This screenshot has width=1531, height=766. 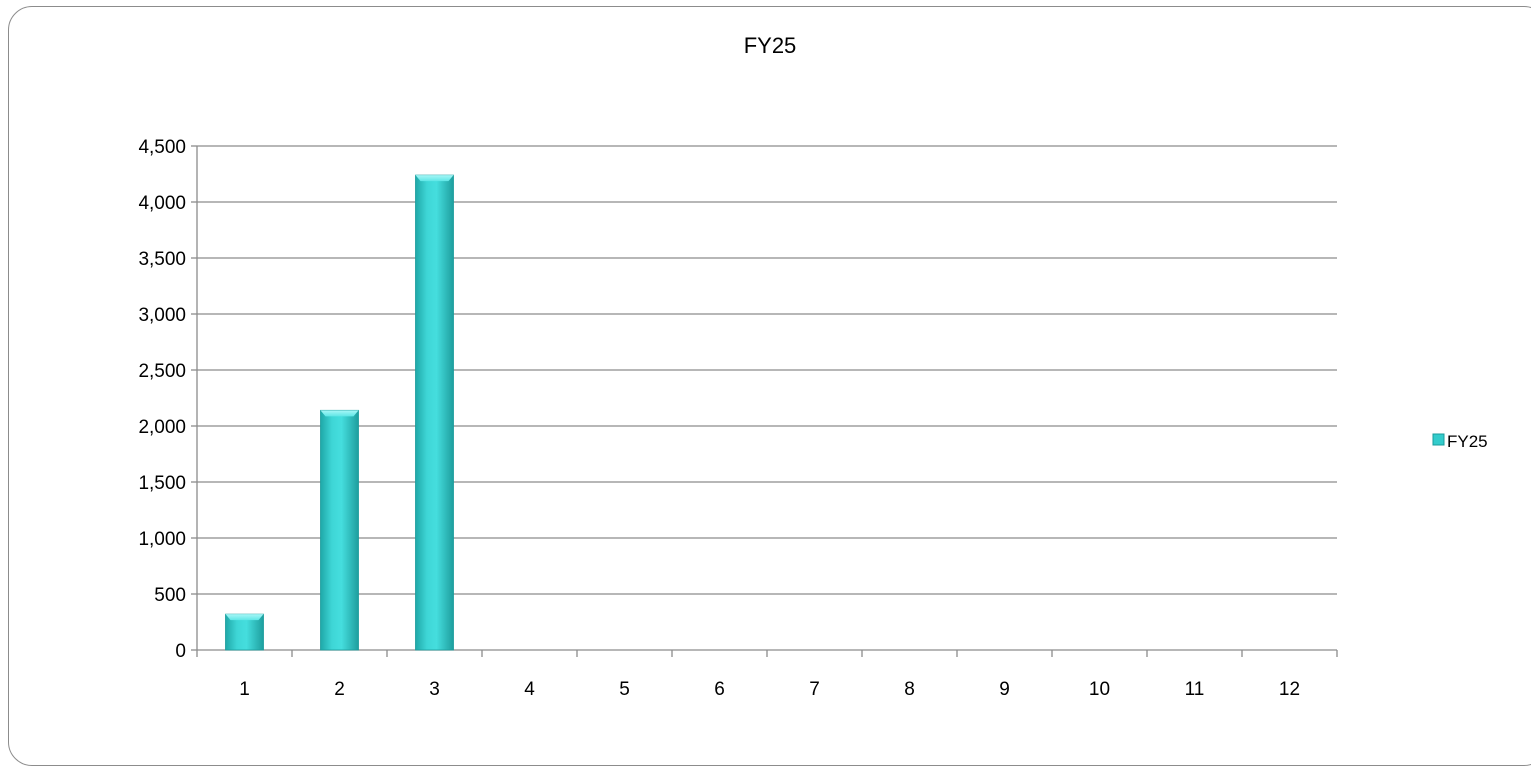 What do you see at coordinates (1467, 441) in the screenshot?
I see `legend-label: FY25` at bounding box center [1467, 441].